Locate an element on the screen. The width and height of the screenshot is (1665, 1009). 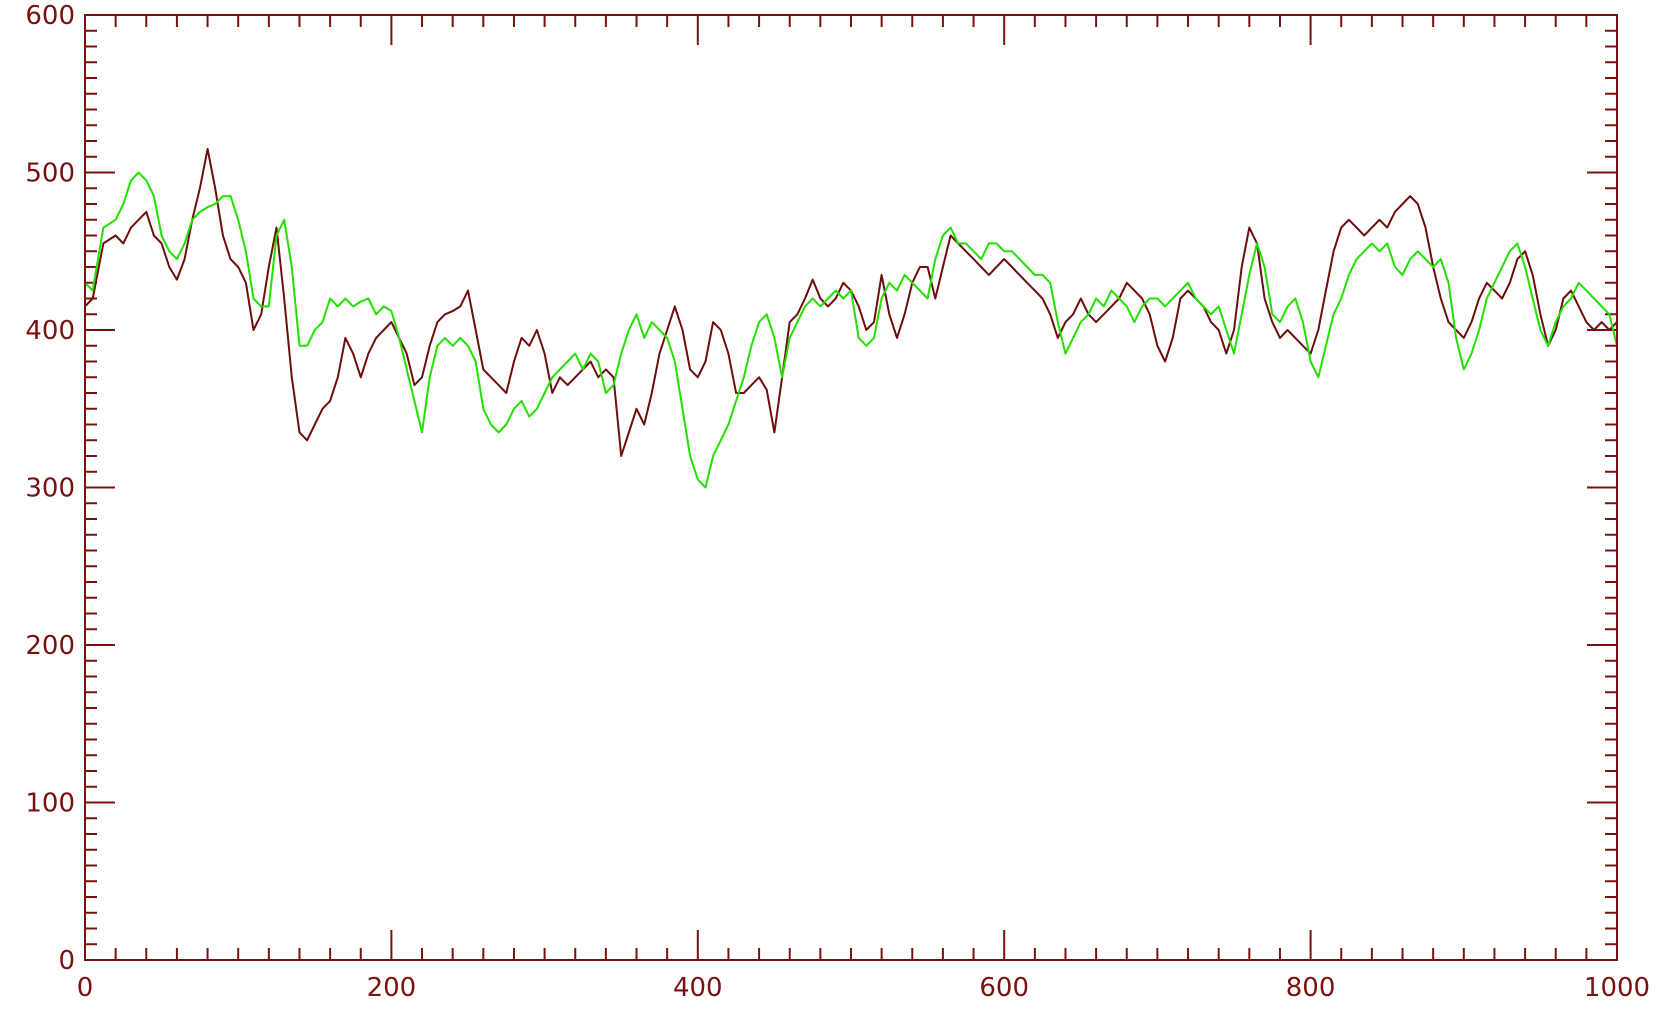
y-tick-label: 200 is located at coordinates (50, 646).